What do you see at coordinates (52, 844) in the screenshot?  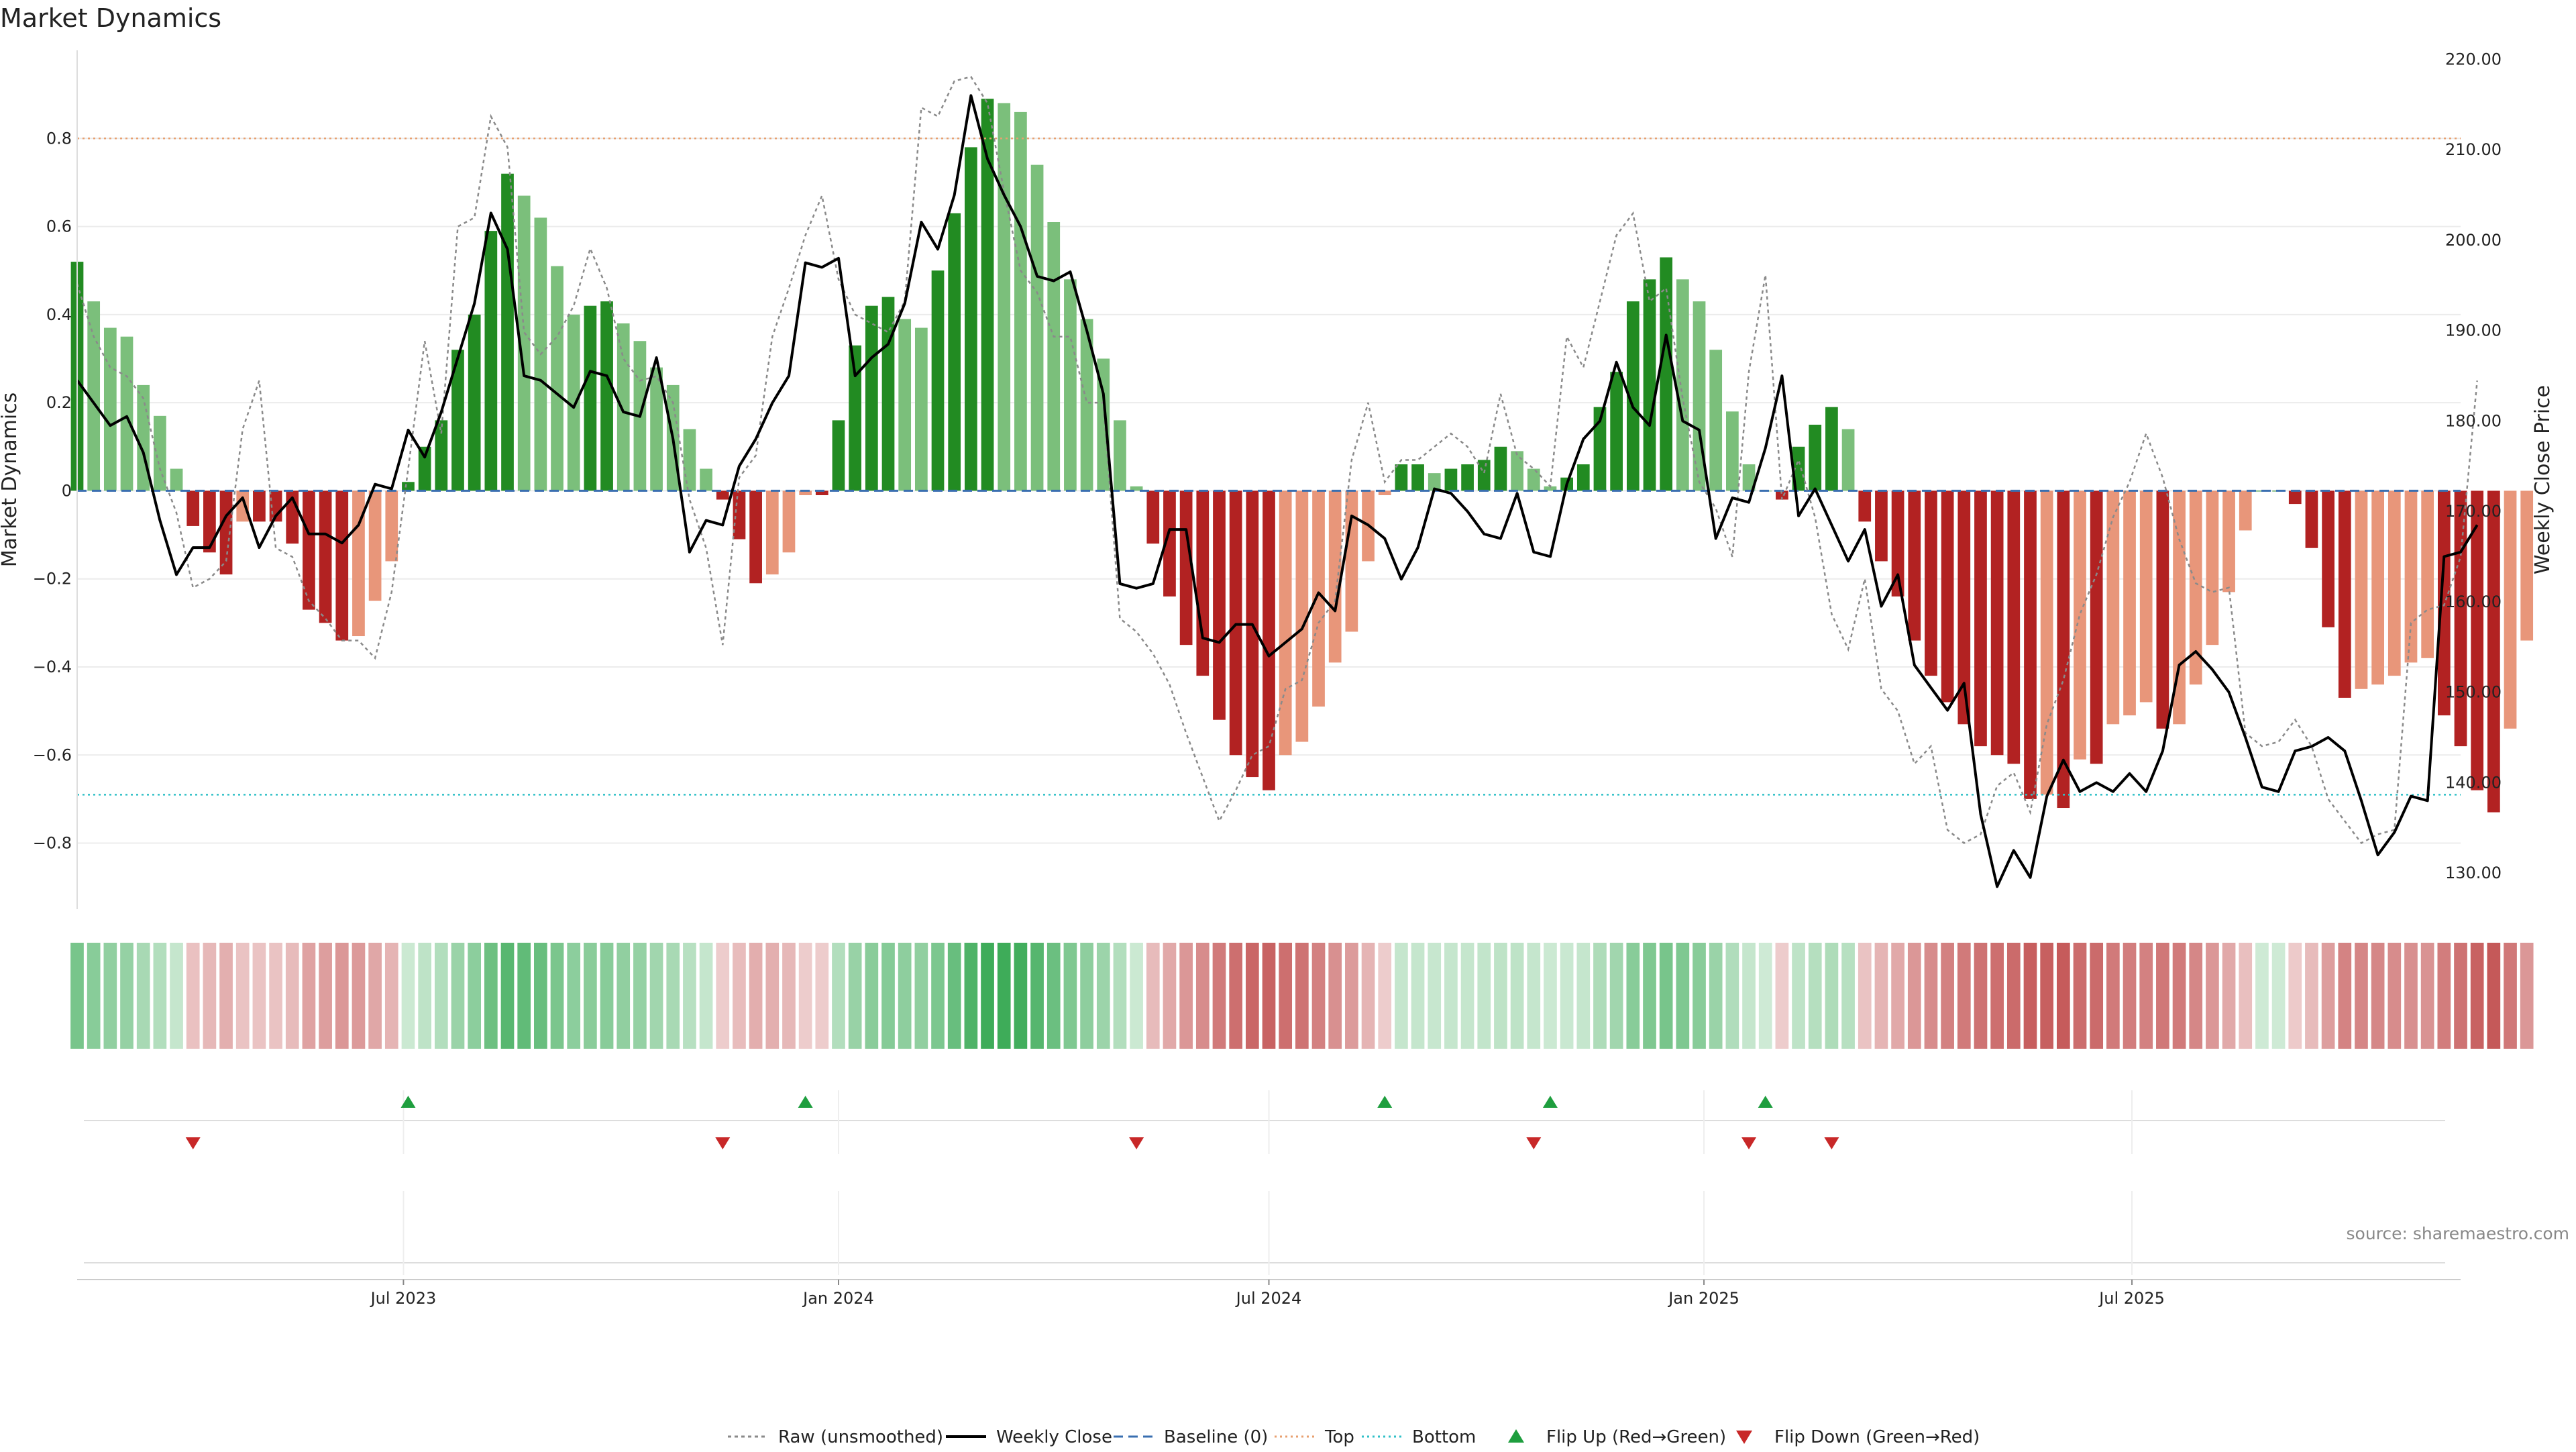 I see `left-tick-label: −0.8` at bounding box center [52, 844].